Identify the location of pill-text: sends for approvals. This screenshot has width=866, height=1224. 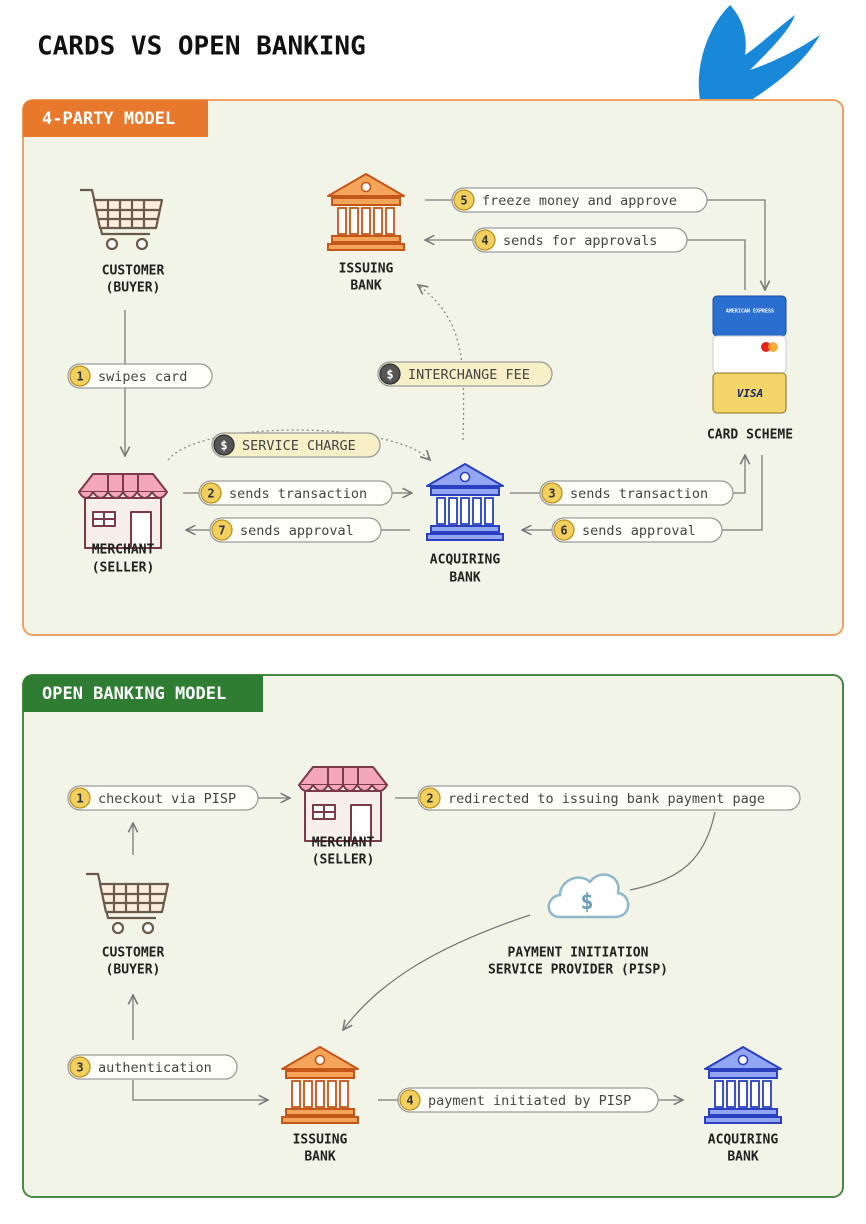
(580, 241).